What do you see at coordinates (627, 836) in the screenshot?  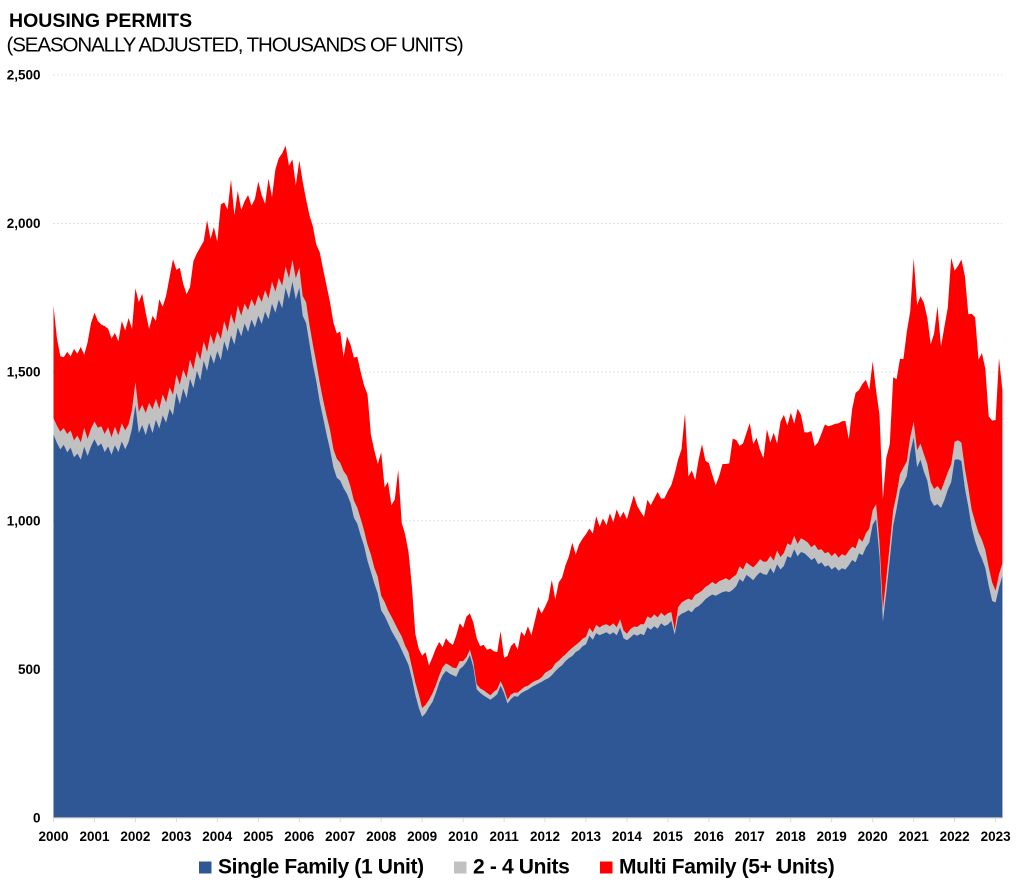 I see `svg-text: 2014` at bounding box center [627, 836].